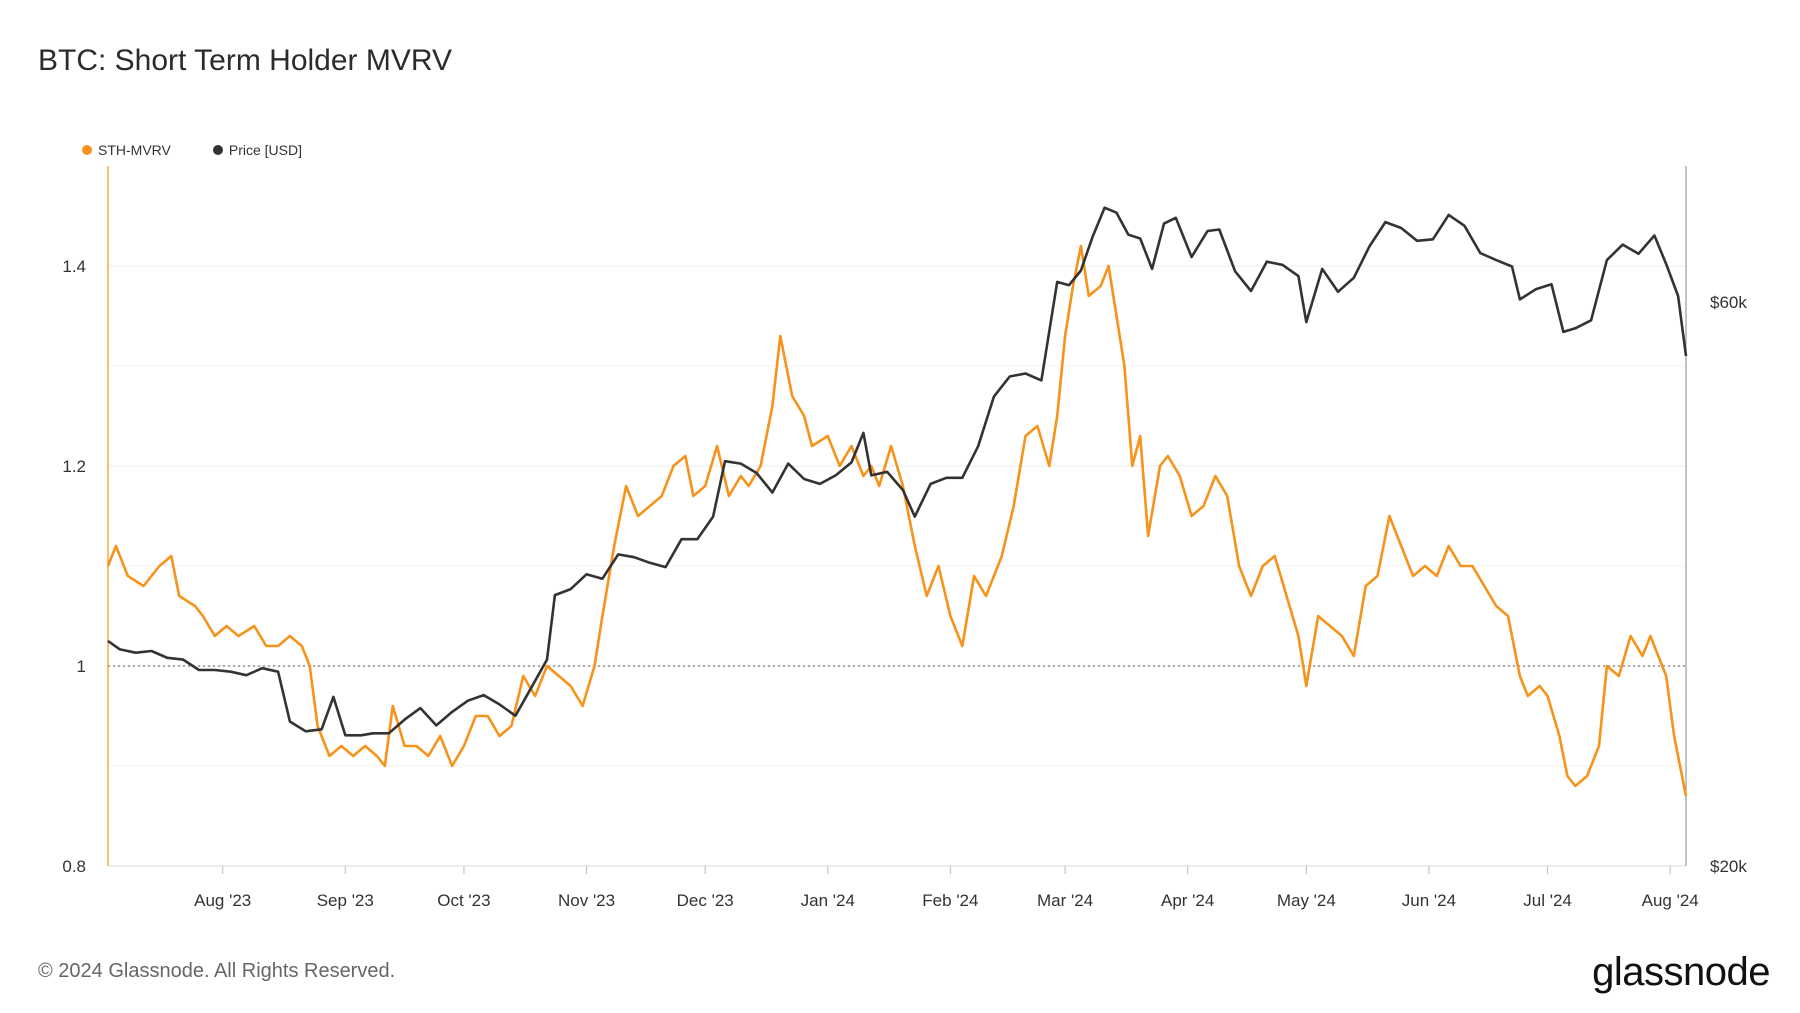 The image size is (1800, 1013). I want to click on x-tick-label: Oct '23, so click(463, 900).